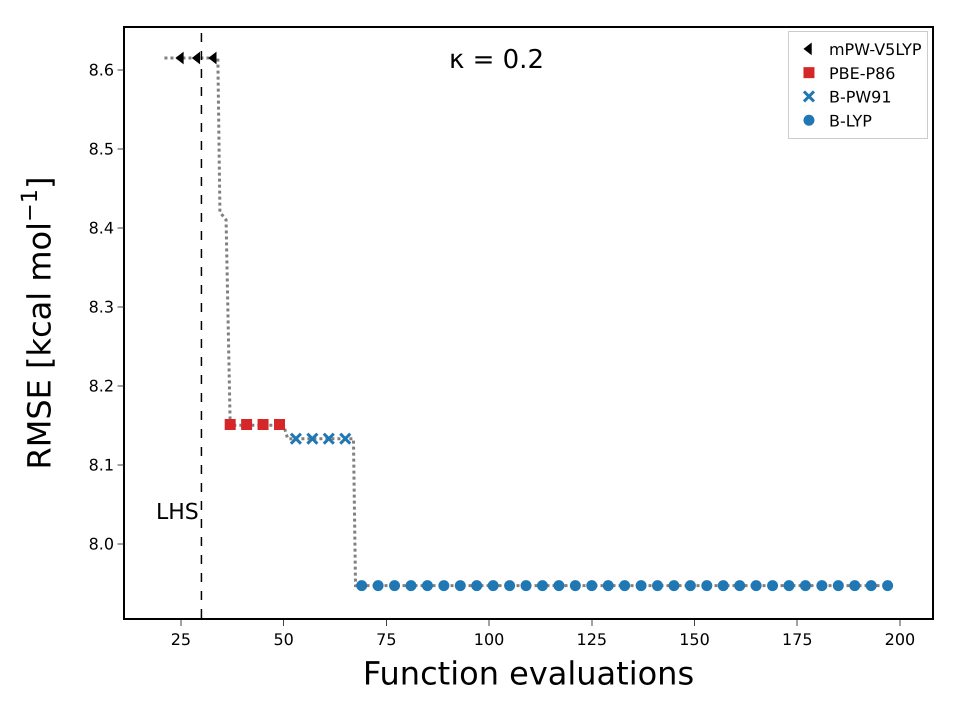 This screenshot has height=720, width=960. I want to click on x-tick-label: 50, so click(283, 639).